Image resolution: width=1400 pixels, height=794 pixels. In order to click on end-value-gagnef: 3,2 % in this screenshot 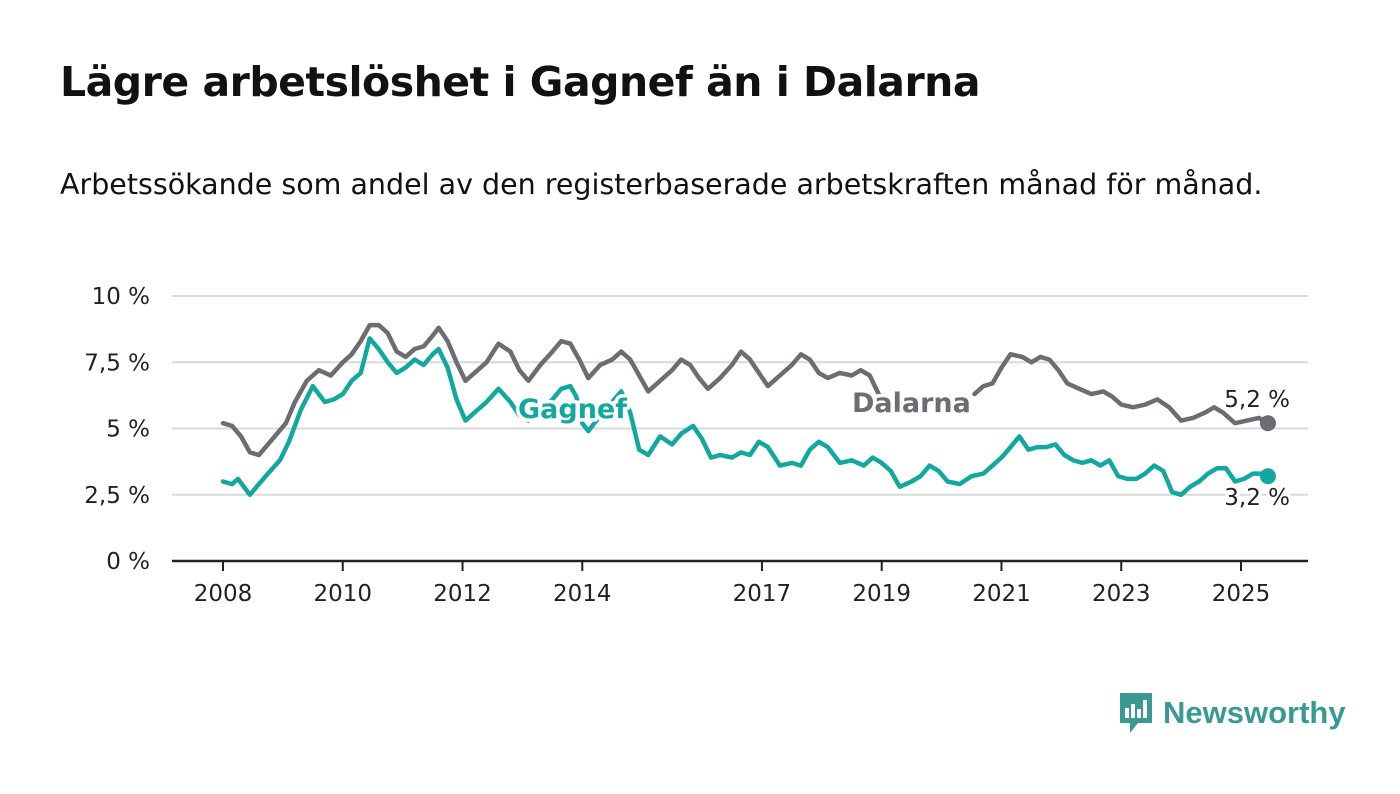, I will do `click(1257, 498)`.